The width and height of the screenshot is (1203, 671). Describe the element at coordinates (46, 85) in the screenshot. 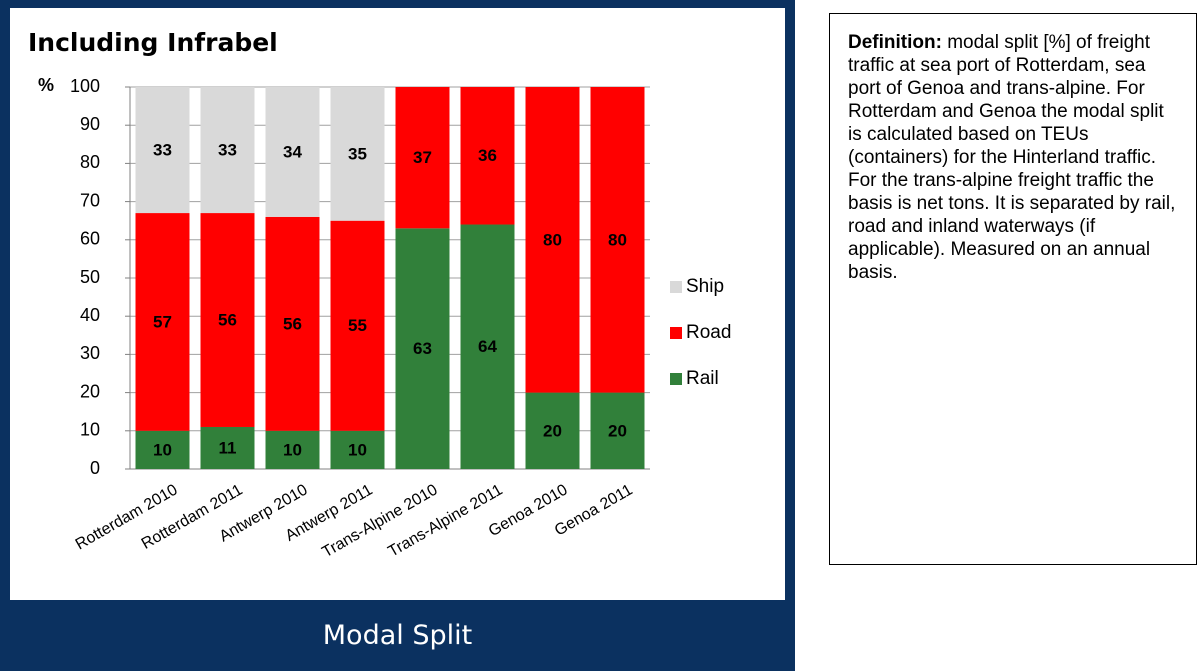

I see `y-axis-label: %` at that location.